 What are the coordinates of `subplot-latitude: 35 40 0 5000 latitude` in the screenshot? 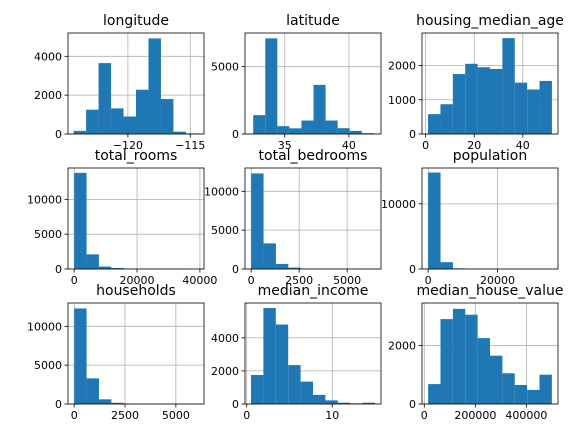 It's located at (296, 82).